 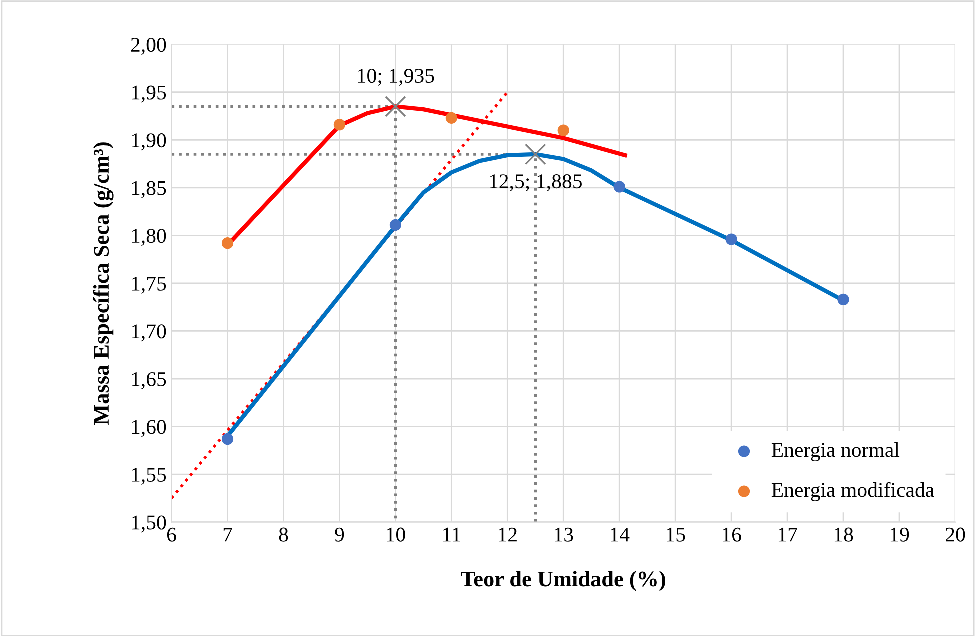 I want to click on y-tick-label: 1,95, so click(x=149, y=94).